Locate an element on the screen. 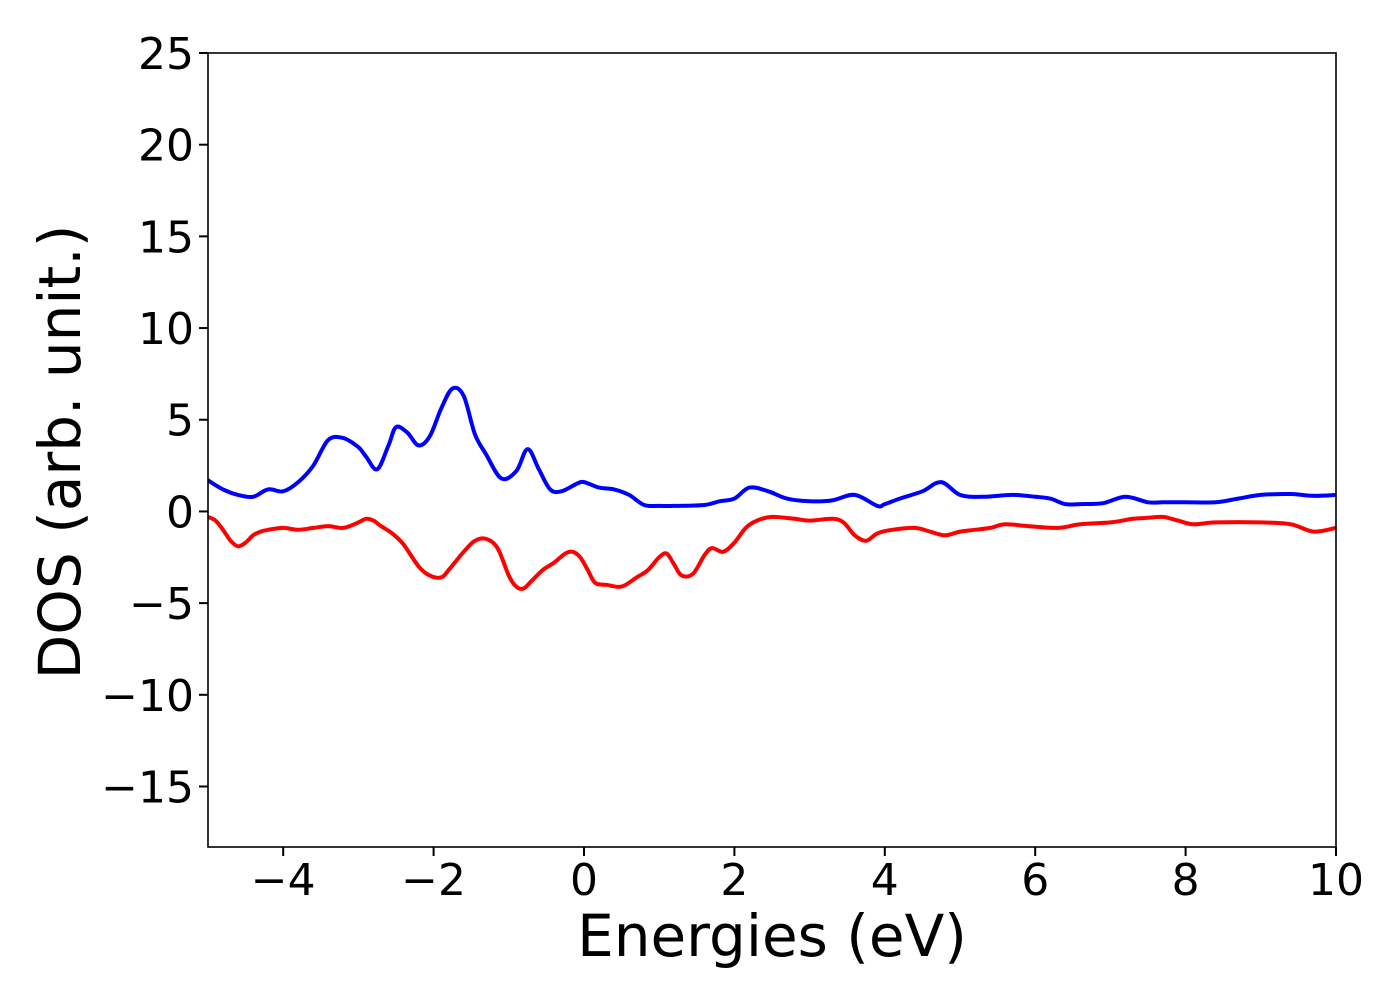 Image resolution: width=1400 pixels, height=1000 pixels. x-tick-label: 0 is located at coordinates (584, 880).